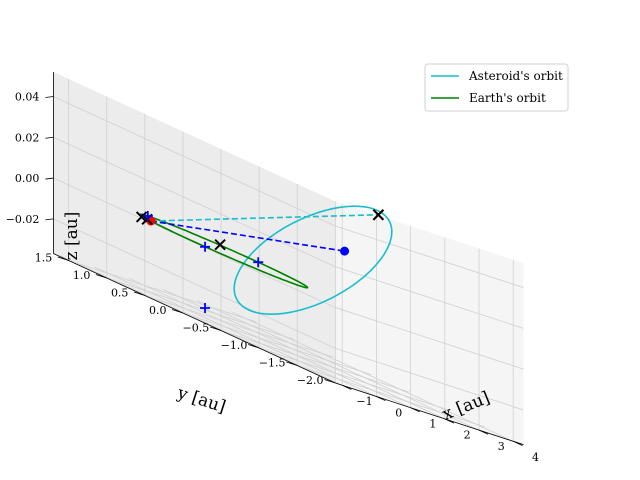 The image size is (640, 480). I want to click on y-tick-label-4: −0.5, so click(196, 328).